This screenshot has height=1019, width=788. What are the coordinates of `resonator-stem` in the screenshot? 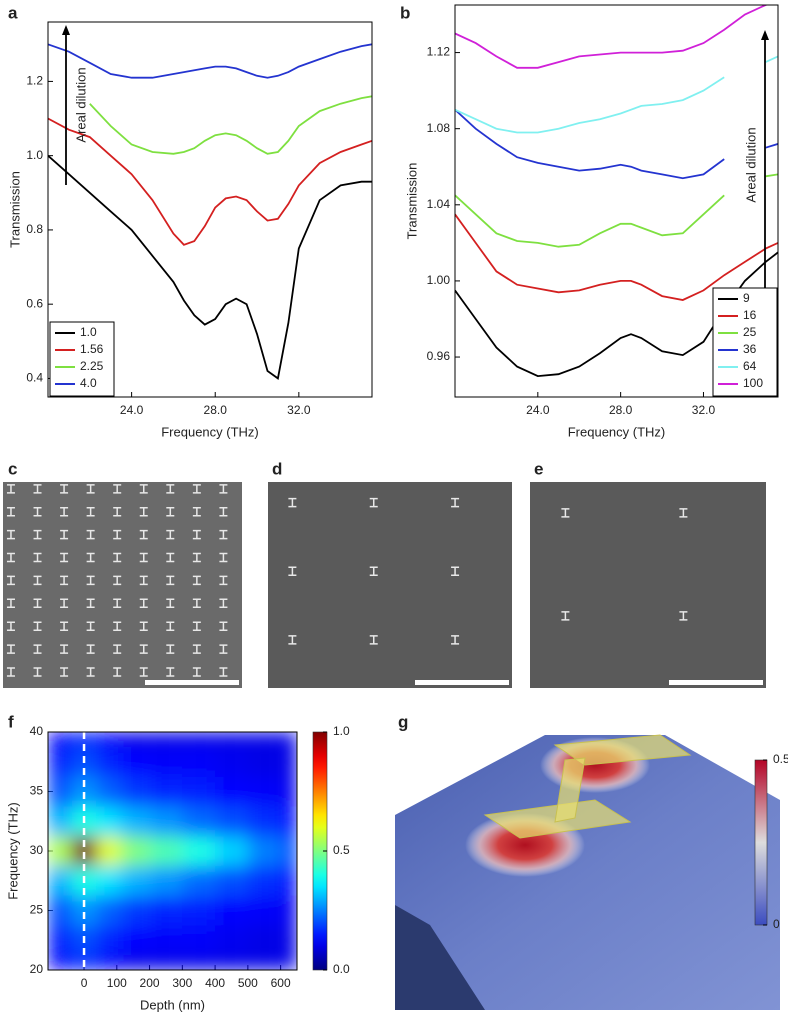 It's located at (570, 790).